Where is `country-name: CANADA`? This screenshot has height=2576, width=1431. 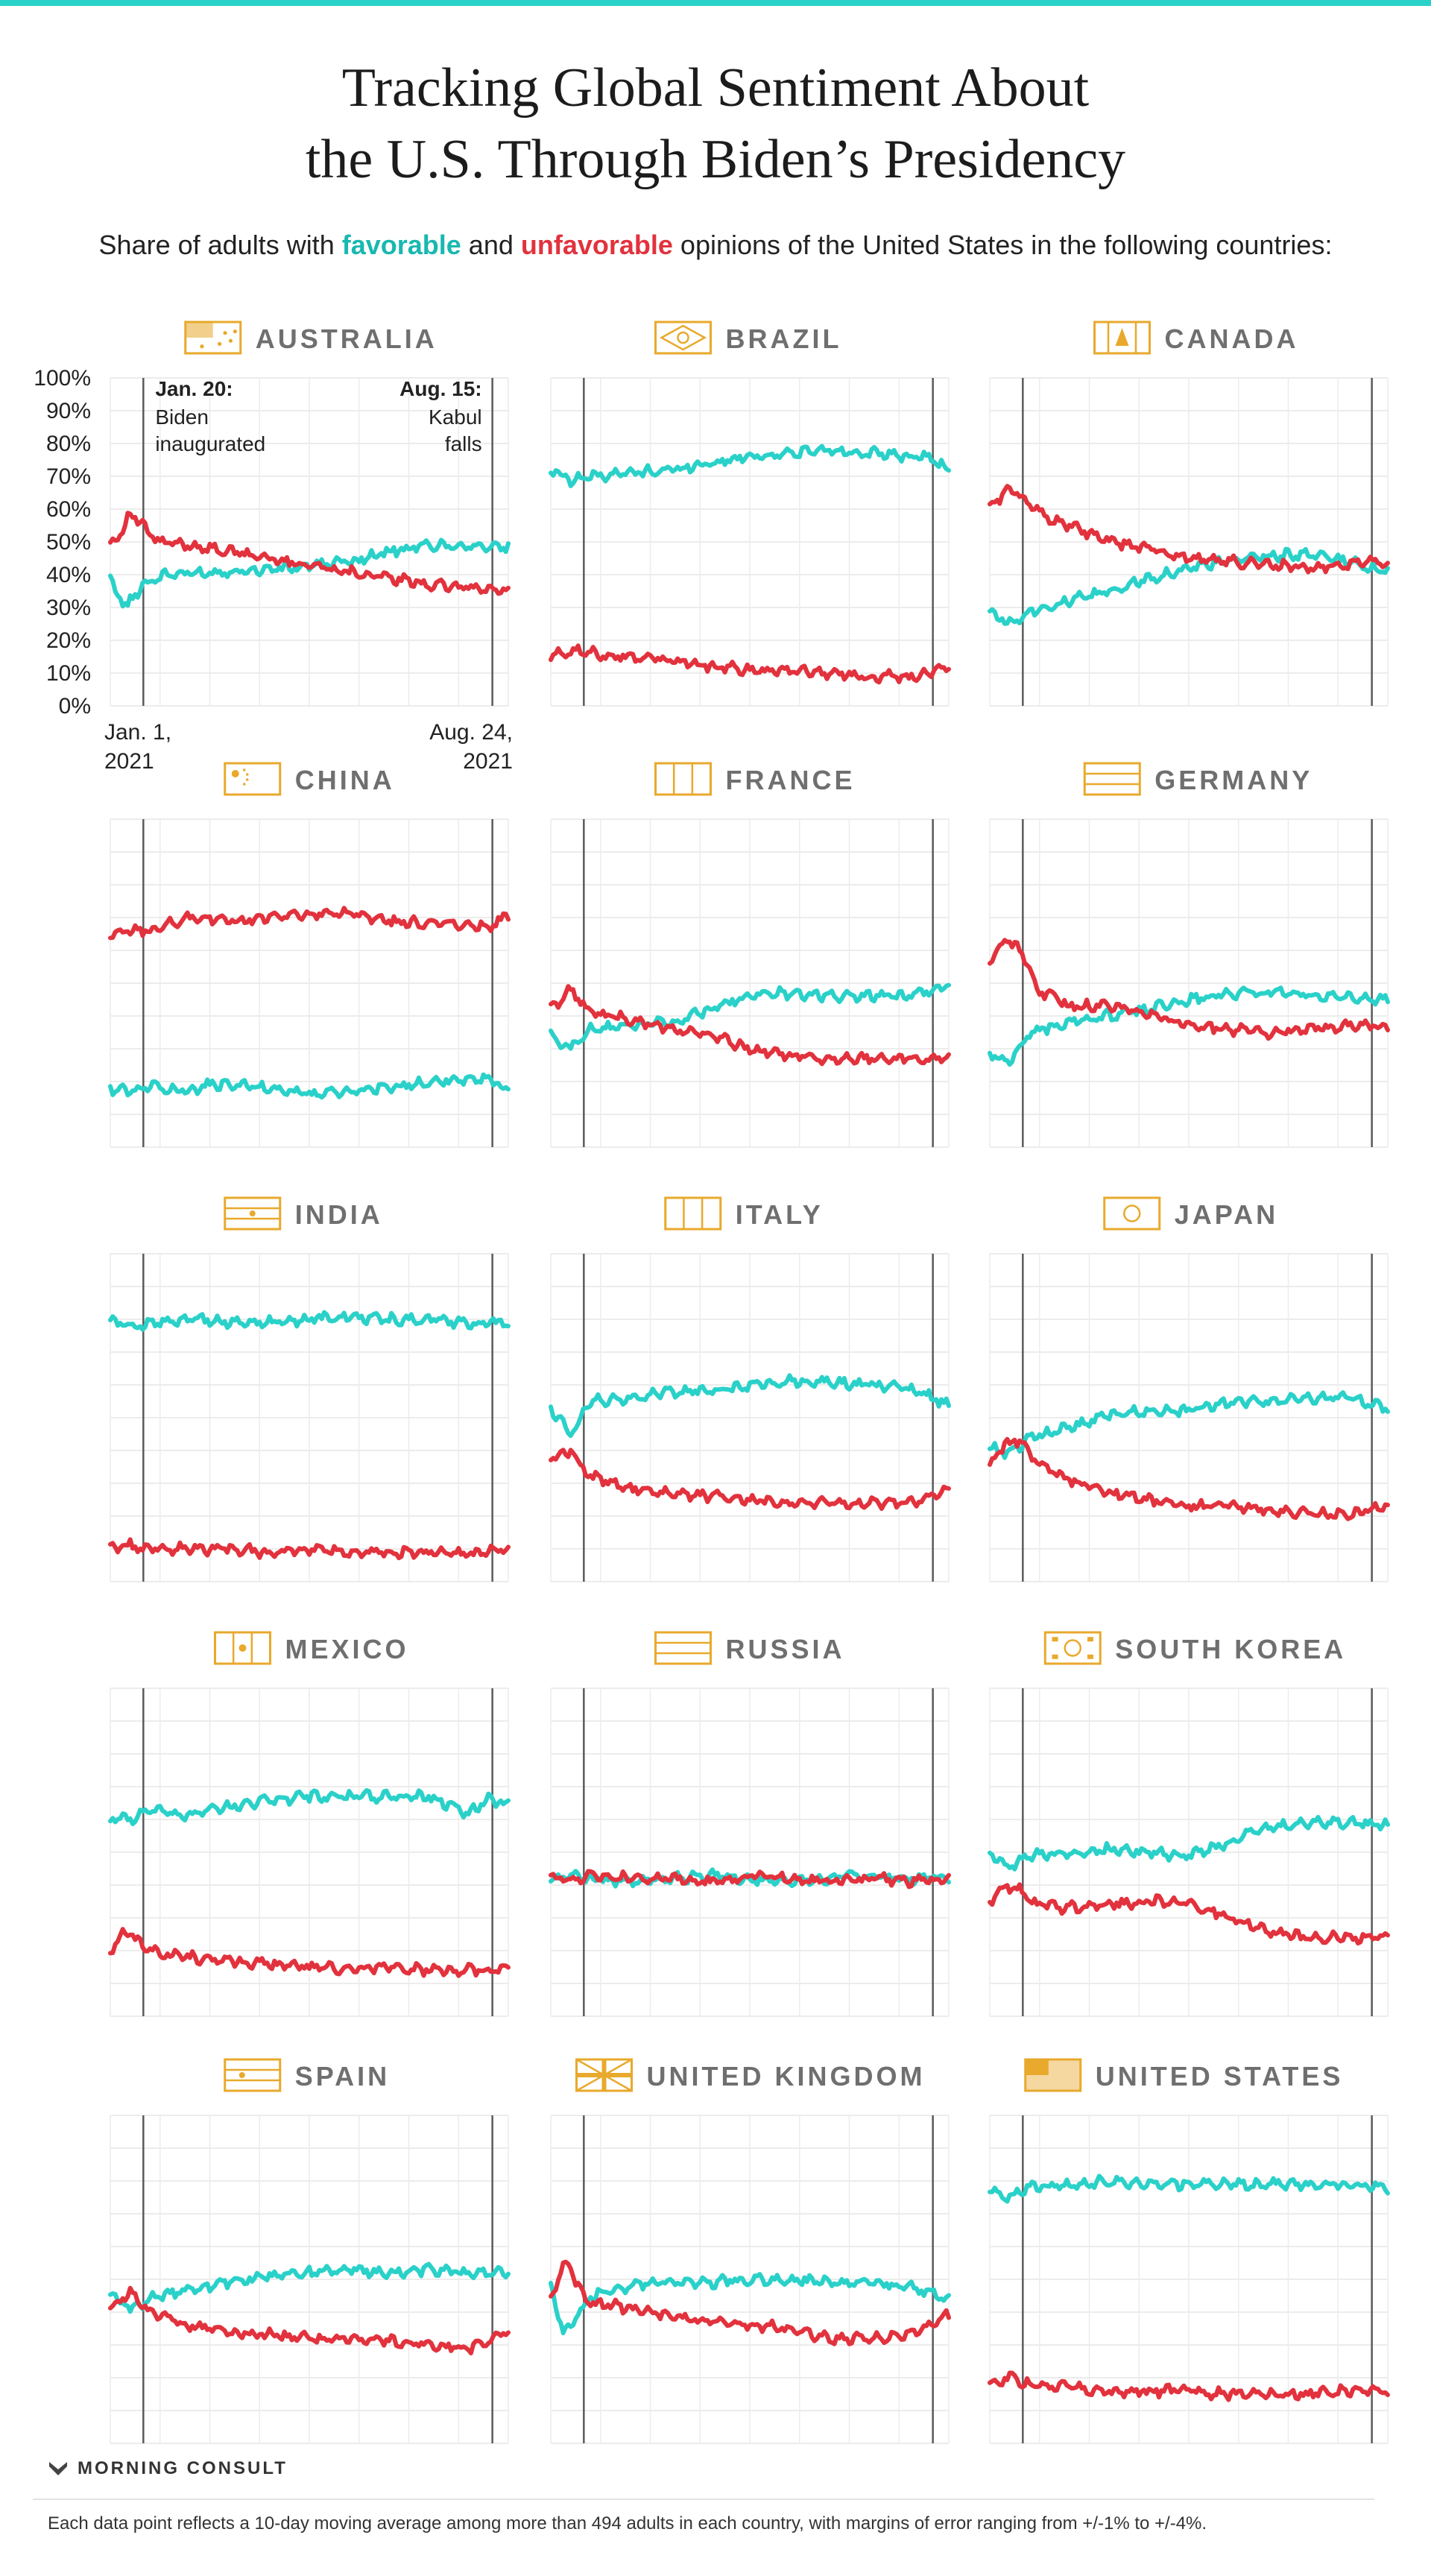
country-name: CANADA is located at coordinates (1232, 338).